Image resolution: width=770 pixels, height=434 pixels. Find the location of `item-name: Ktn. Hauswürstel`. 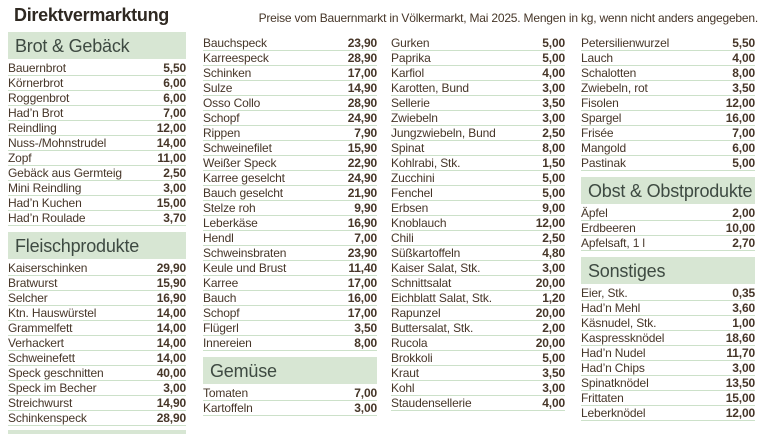

item-name: Ktn. Hauswürstel is located at coordinates (52, 313).